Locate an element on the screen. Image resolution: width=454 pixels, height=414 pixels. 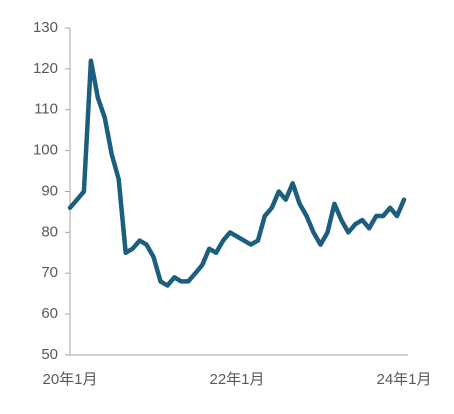
y-tick-label: 100 is located at coordinates (45, 150).